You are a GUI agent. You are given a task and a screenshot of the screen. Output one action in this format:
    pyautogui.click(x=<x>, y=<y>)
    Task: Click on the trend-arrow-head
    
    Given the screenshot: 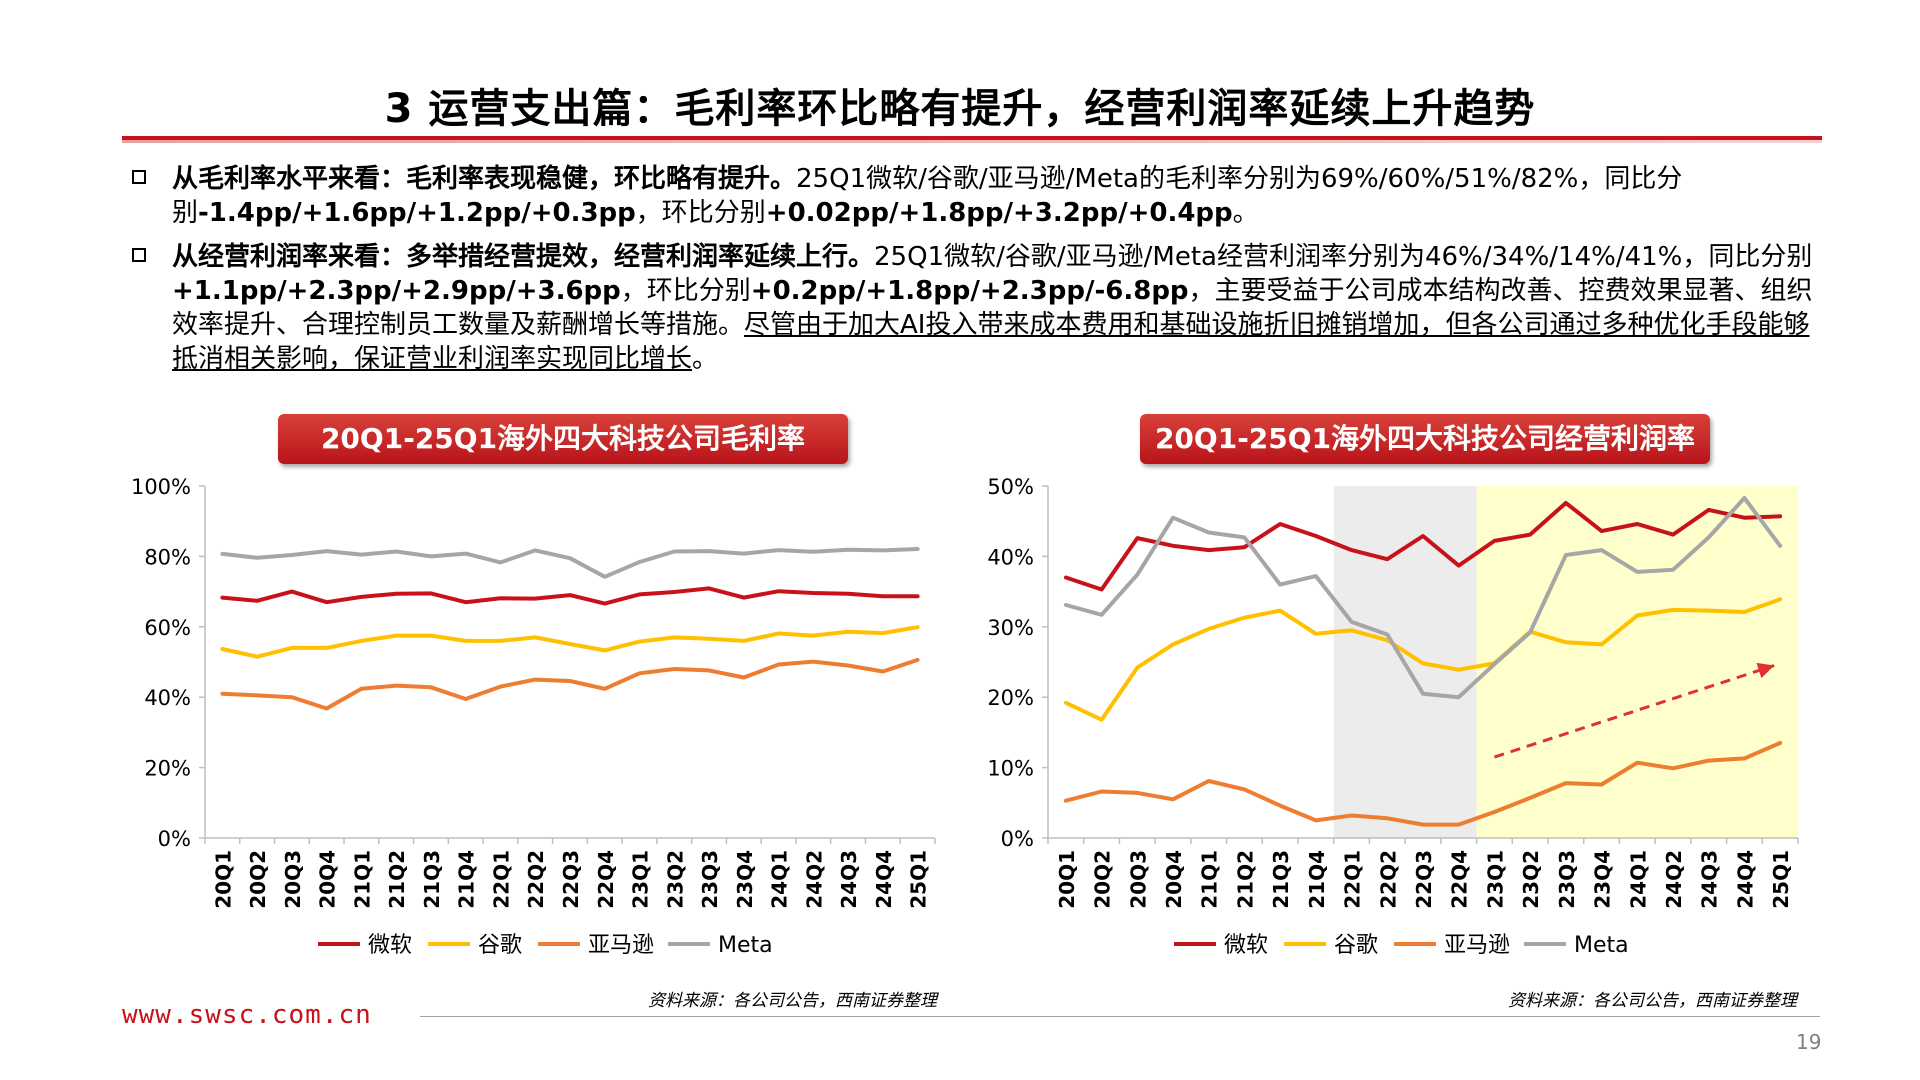 What is the action you would take?
    pyautogui.click(x=1765, y=670)
    